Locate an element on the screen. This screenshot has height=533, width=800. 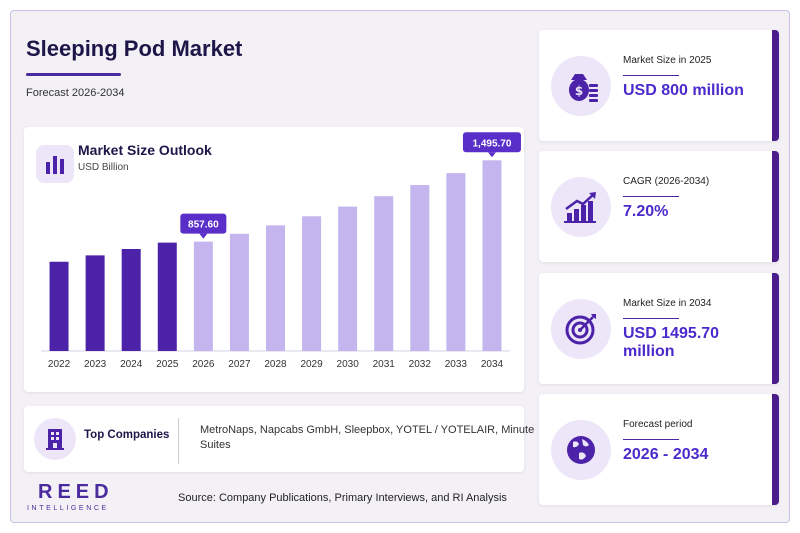
data-label-2026: 857.60 is located at coordinates (203, 226).